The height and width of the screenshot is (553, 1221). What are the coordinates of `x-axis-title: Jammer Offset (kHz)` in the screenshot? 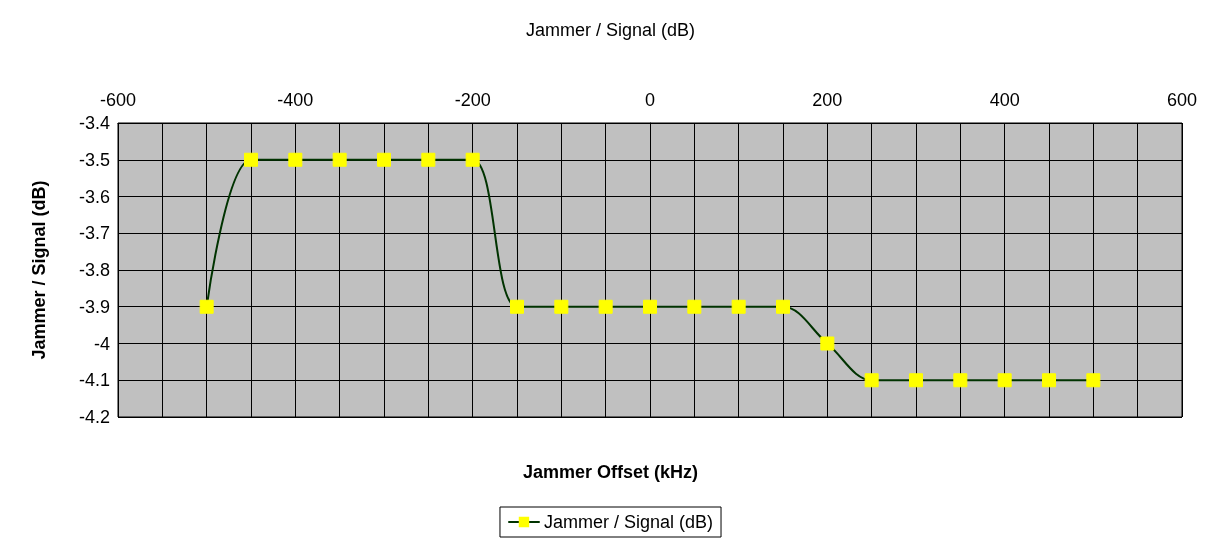 It's located at (610, 472).